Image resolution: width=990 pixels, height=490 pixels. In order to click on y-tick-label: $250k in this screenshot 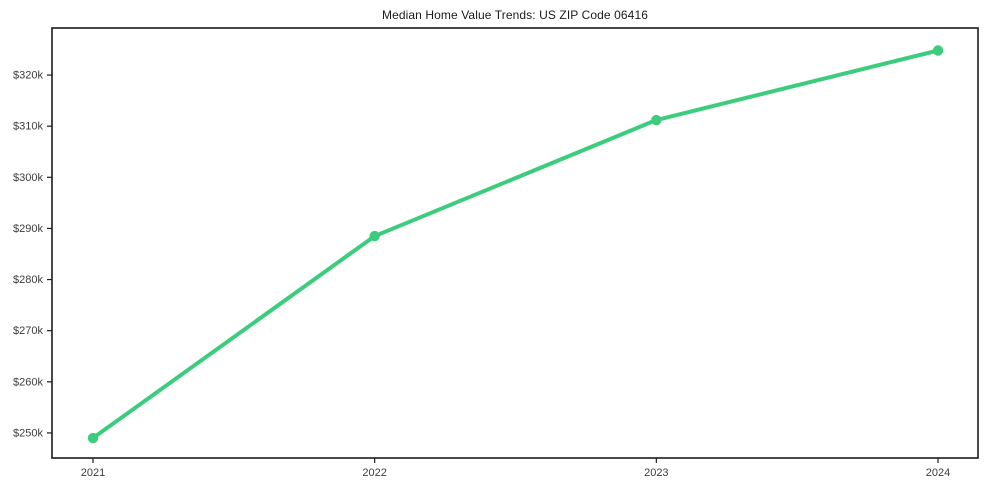, I will do `click(28, 433)`.